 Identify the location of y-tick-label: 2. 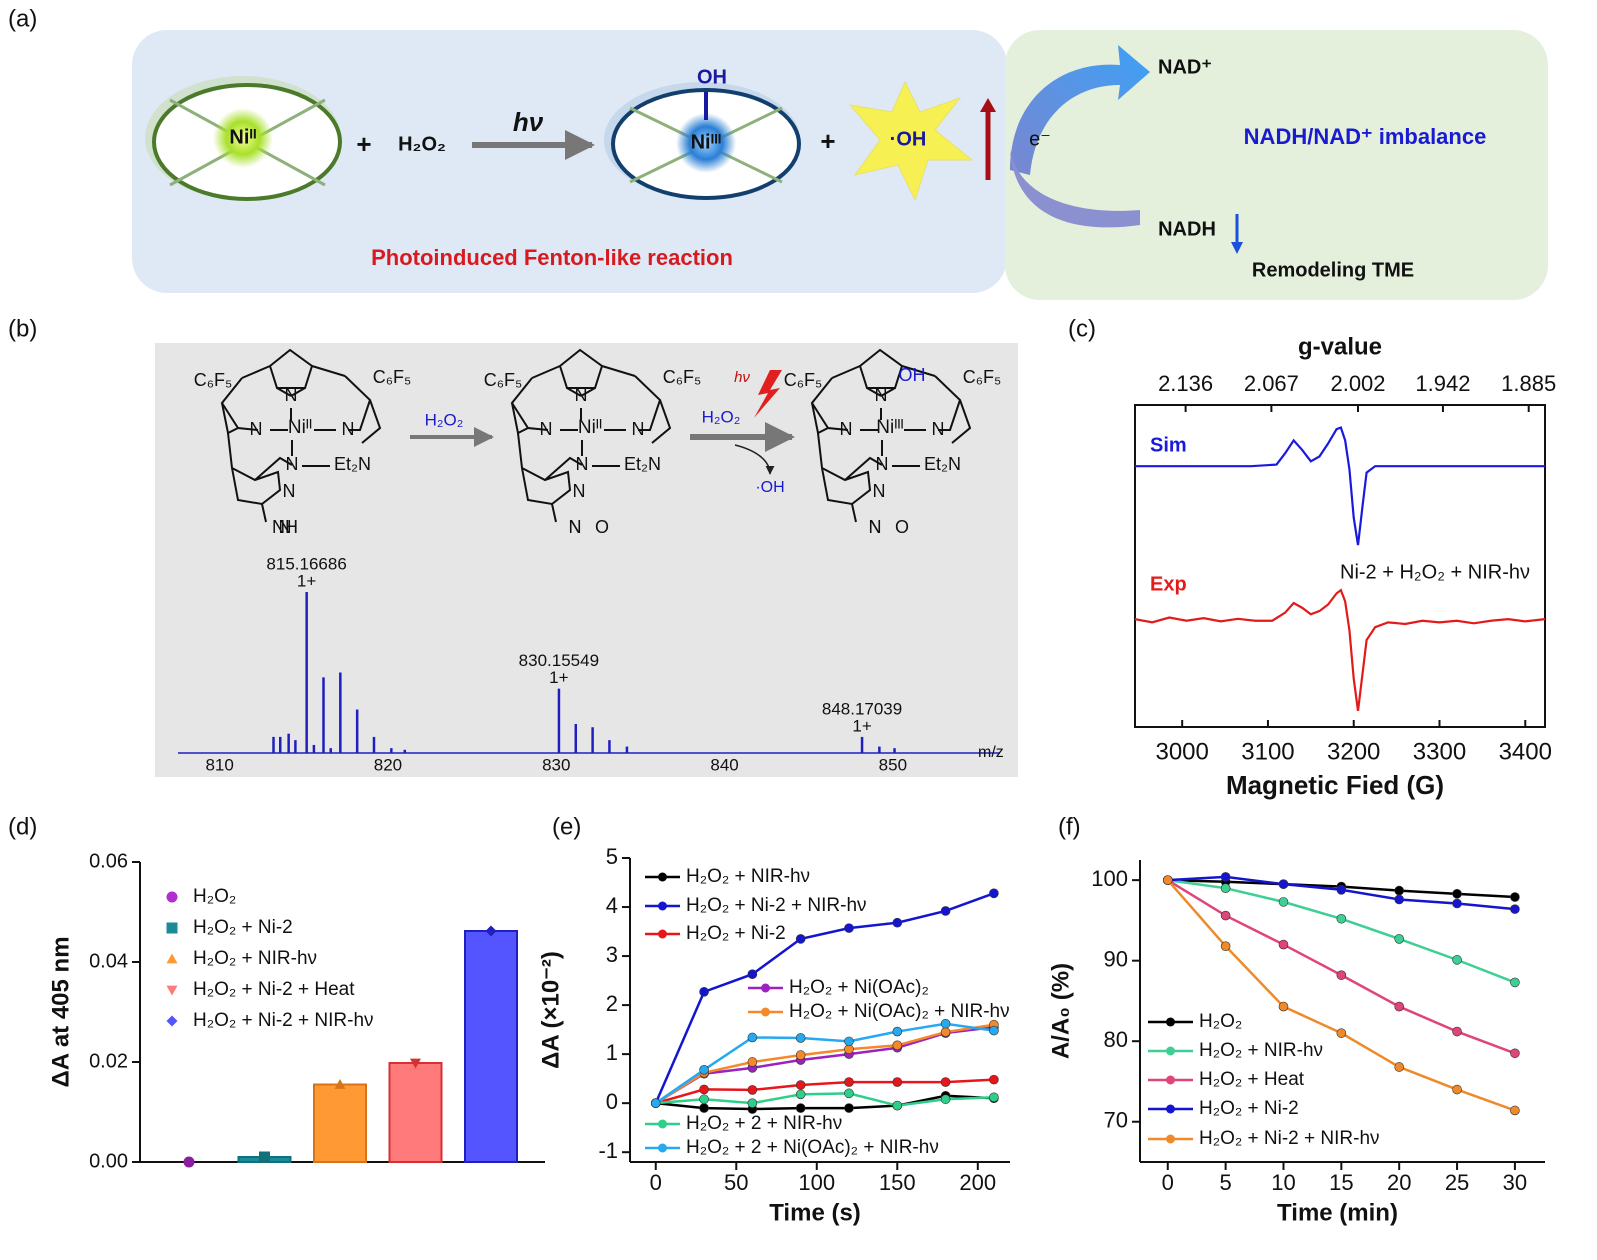
(612, 1003).